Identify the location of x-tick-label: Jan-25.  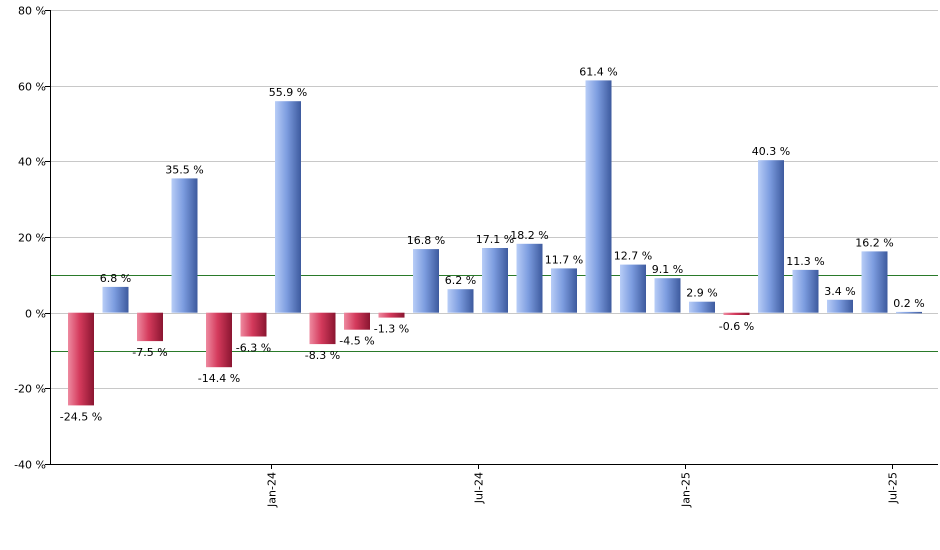
(686, 490).